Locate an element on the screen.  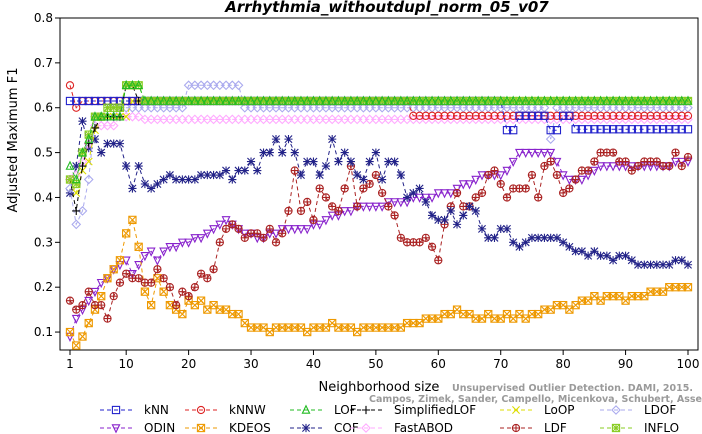
legend-label: kNN is located at coordinates (156, 410).